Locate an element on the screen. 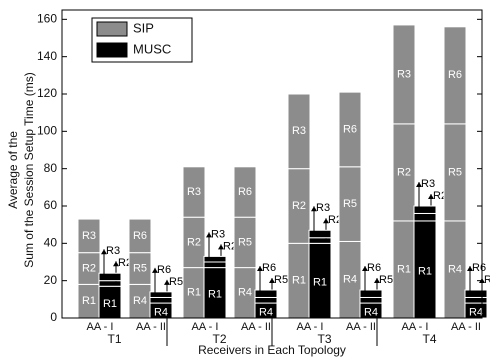 This screenshot has width=490, height=360. y-tick-label: 160 is located at coordinates (47, 19).